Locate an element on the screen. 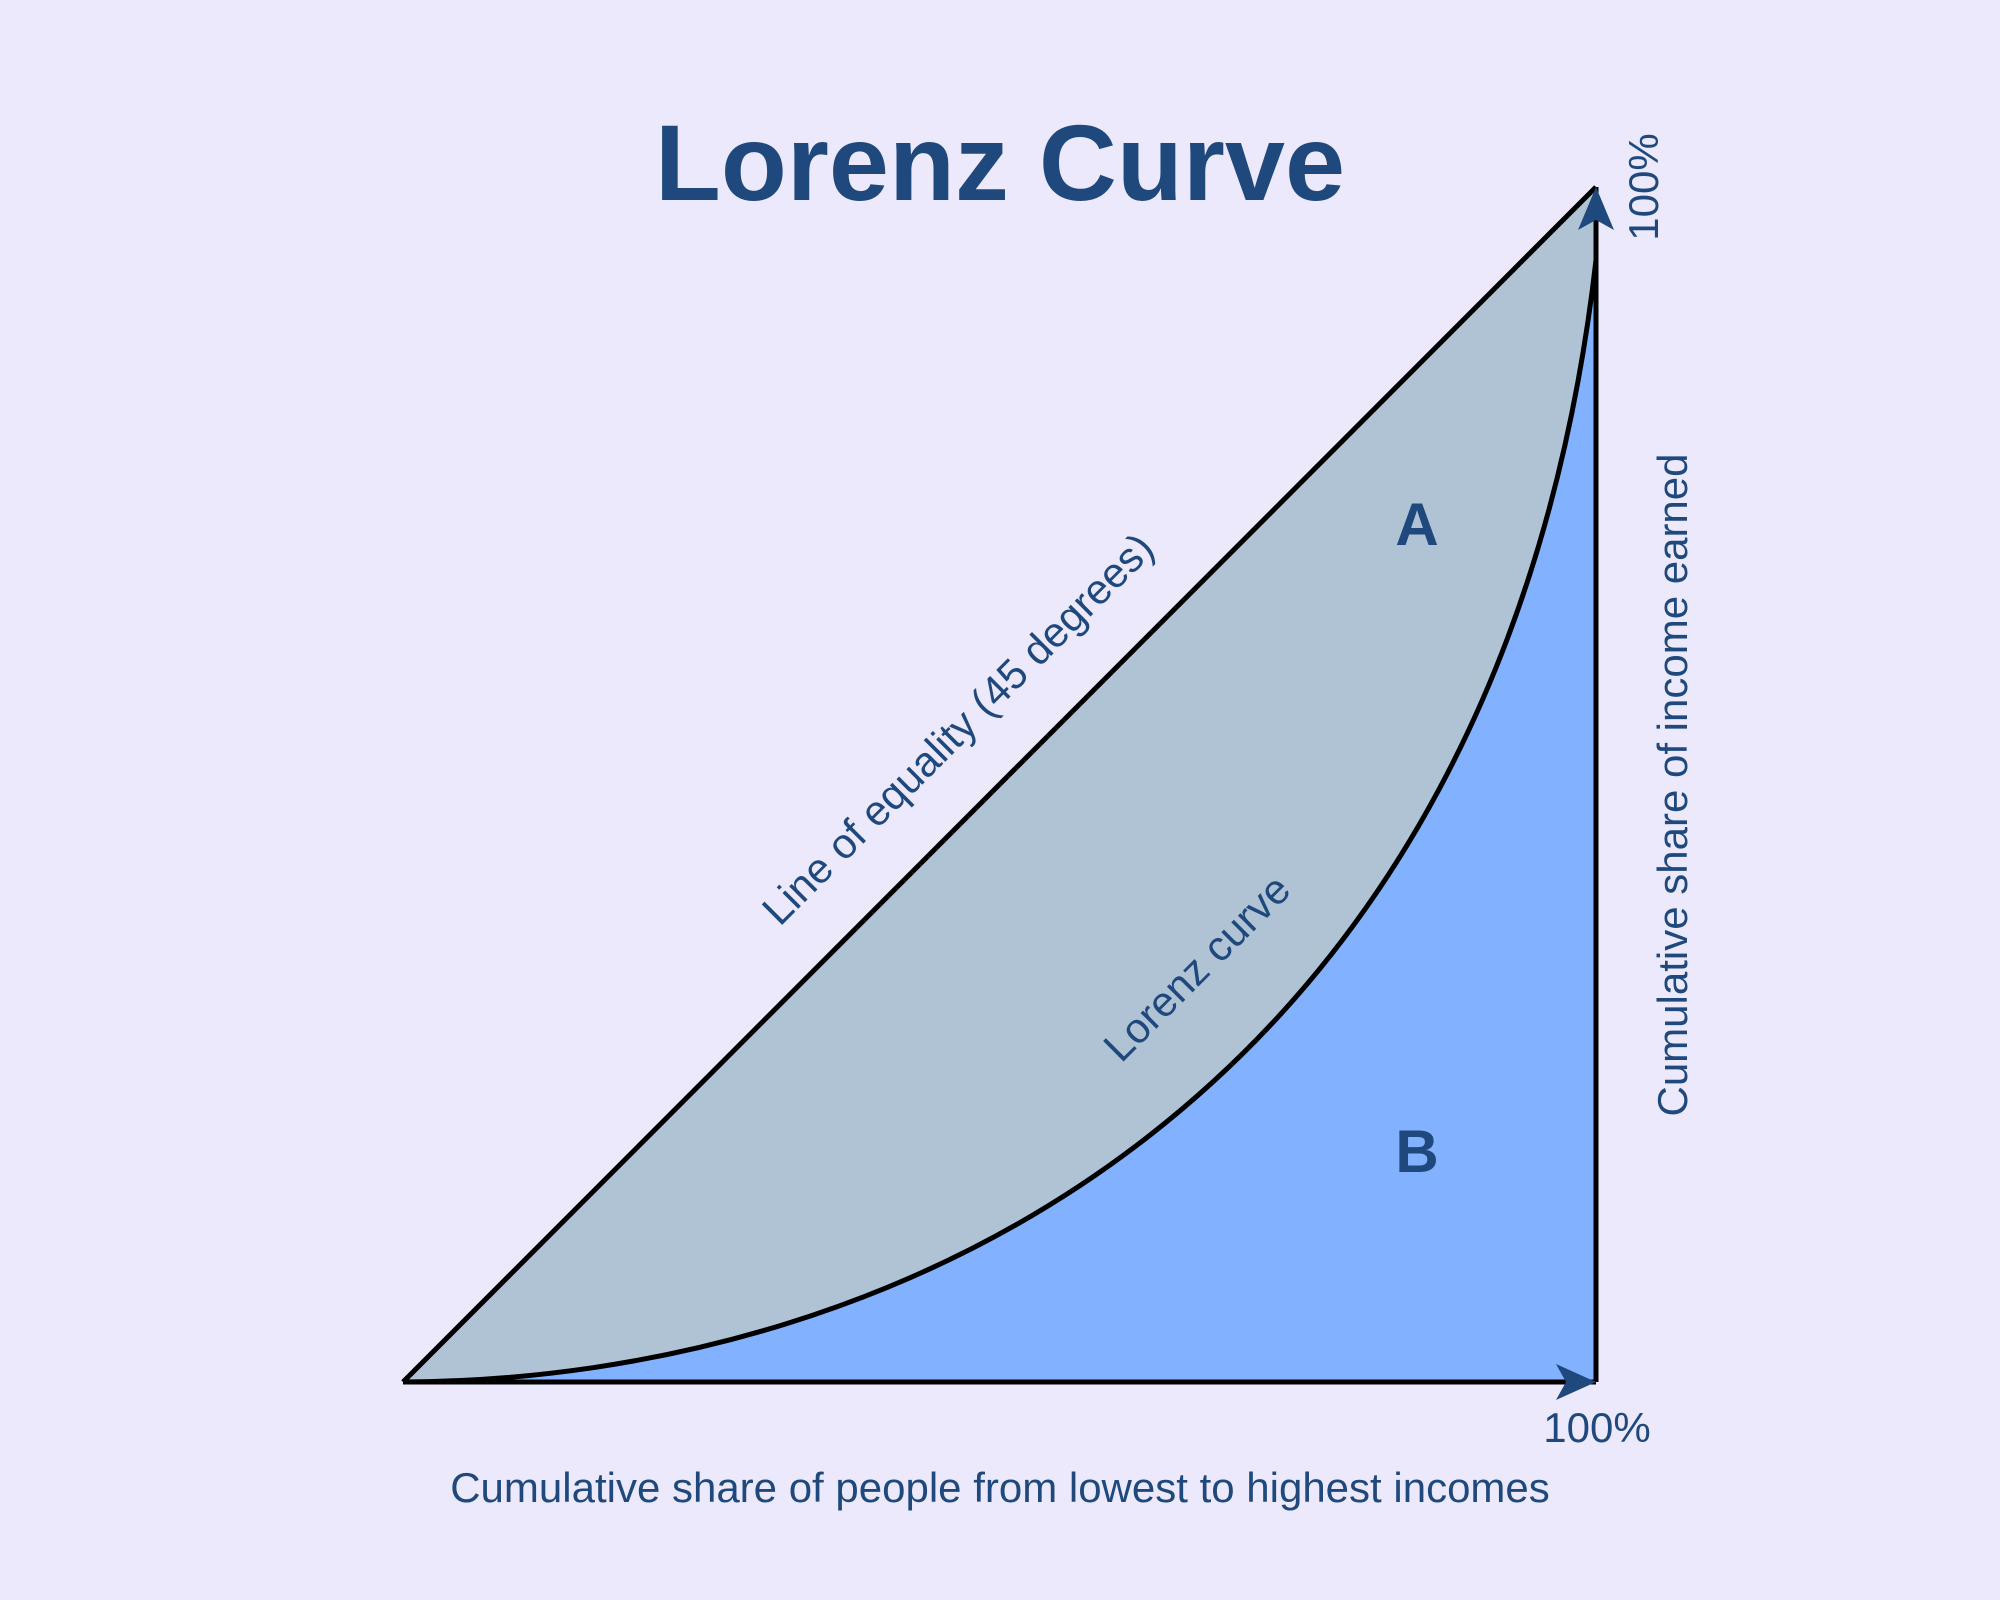 The height and width of the screenshot is (1600, 2000). y-axis-label: Cumulative share of income earned is located at coordinates (1672, 784).